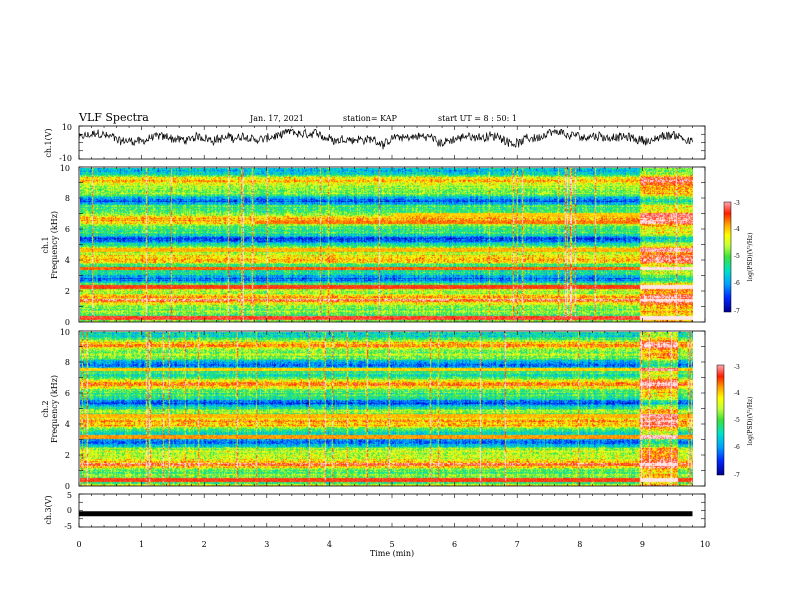  What do you see at coordinates (737, 229) in the screenshot?
I see `ch1-cbar-tick-m4: -4` at bounding box center [737, 229].